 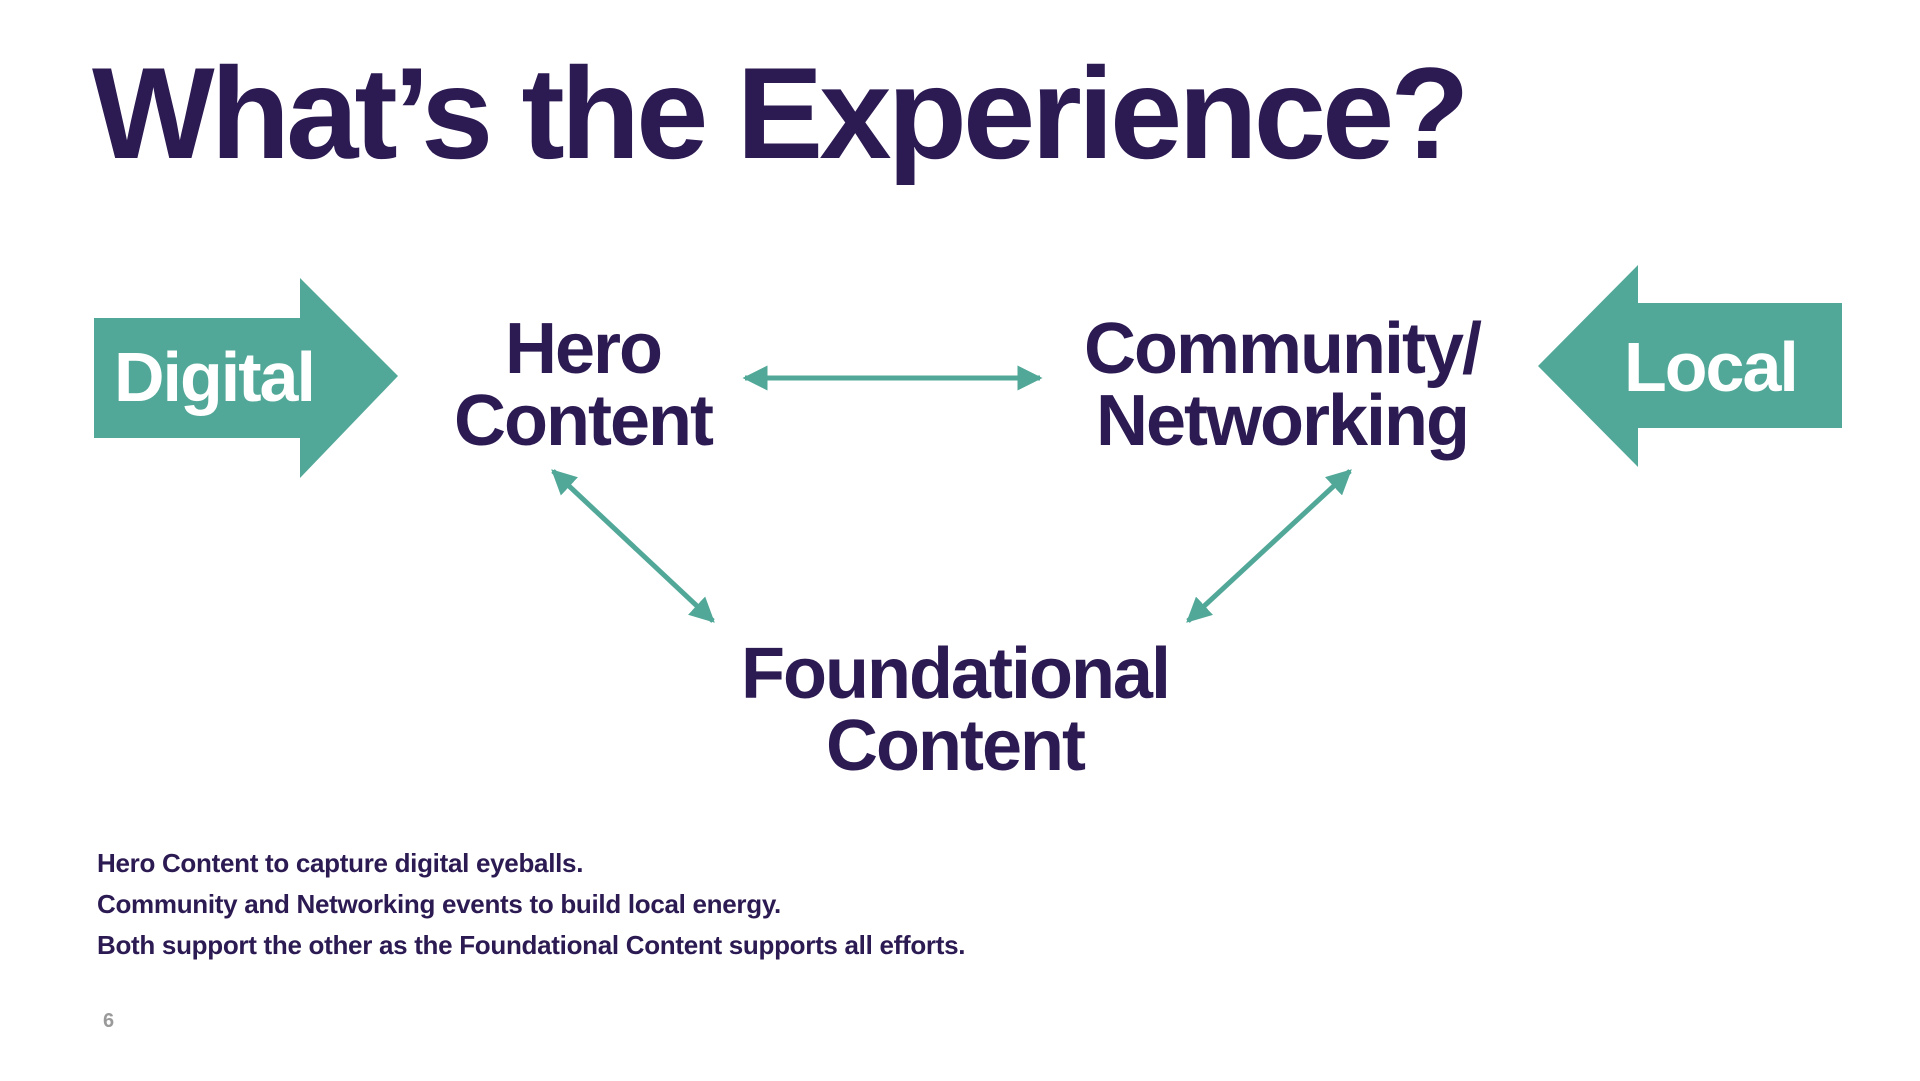 I want to click on foundational-content-node: Foundational Content, so click(x=955, y=710).